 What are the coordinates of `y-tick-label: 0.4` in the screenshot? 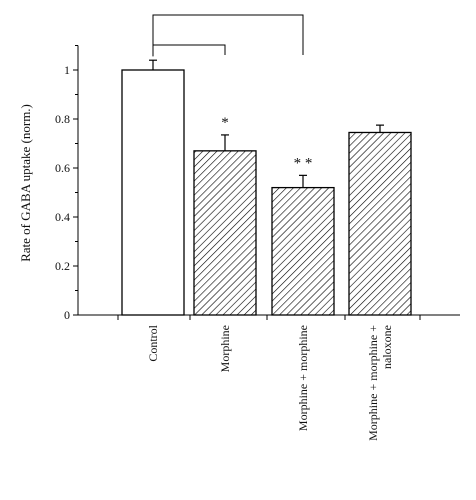 It's located at (62, 217).